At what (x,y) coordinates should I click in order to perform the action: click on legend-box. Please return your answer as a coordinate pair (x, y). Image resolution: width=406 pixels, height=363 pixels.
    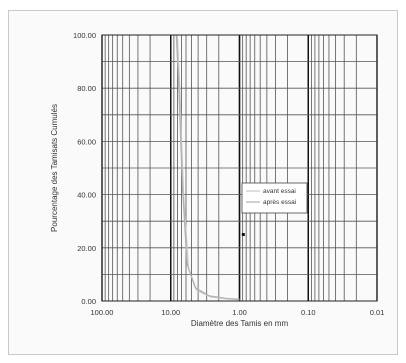
    Looking at the image, I should click on (274, 198).